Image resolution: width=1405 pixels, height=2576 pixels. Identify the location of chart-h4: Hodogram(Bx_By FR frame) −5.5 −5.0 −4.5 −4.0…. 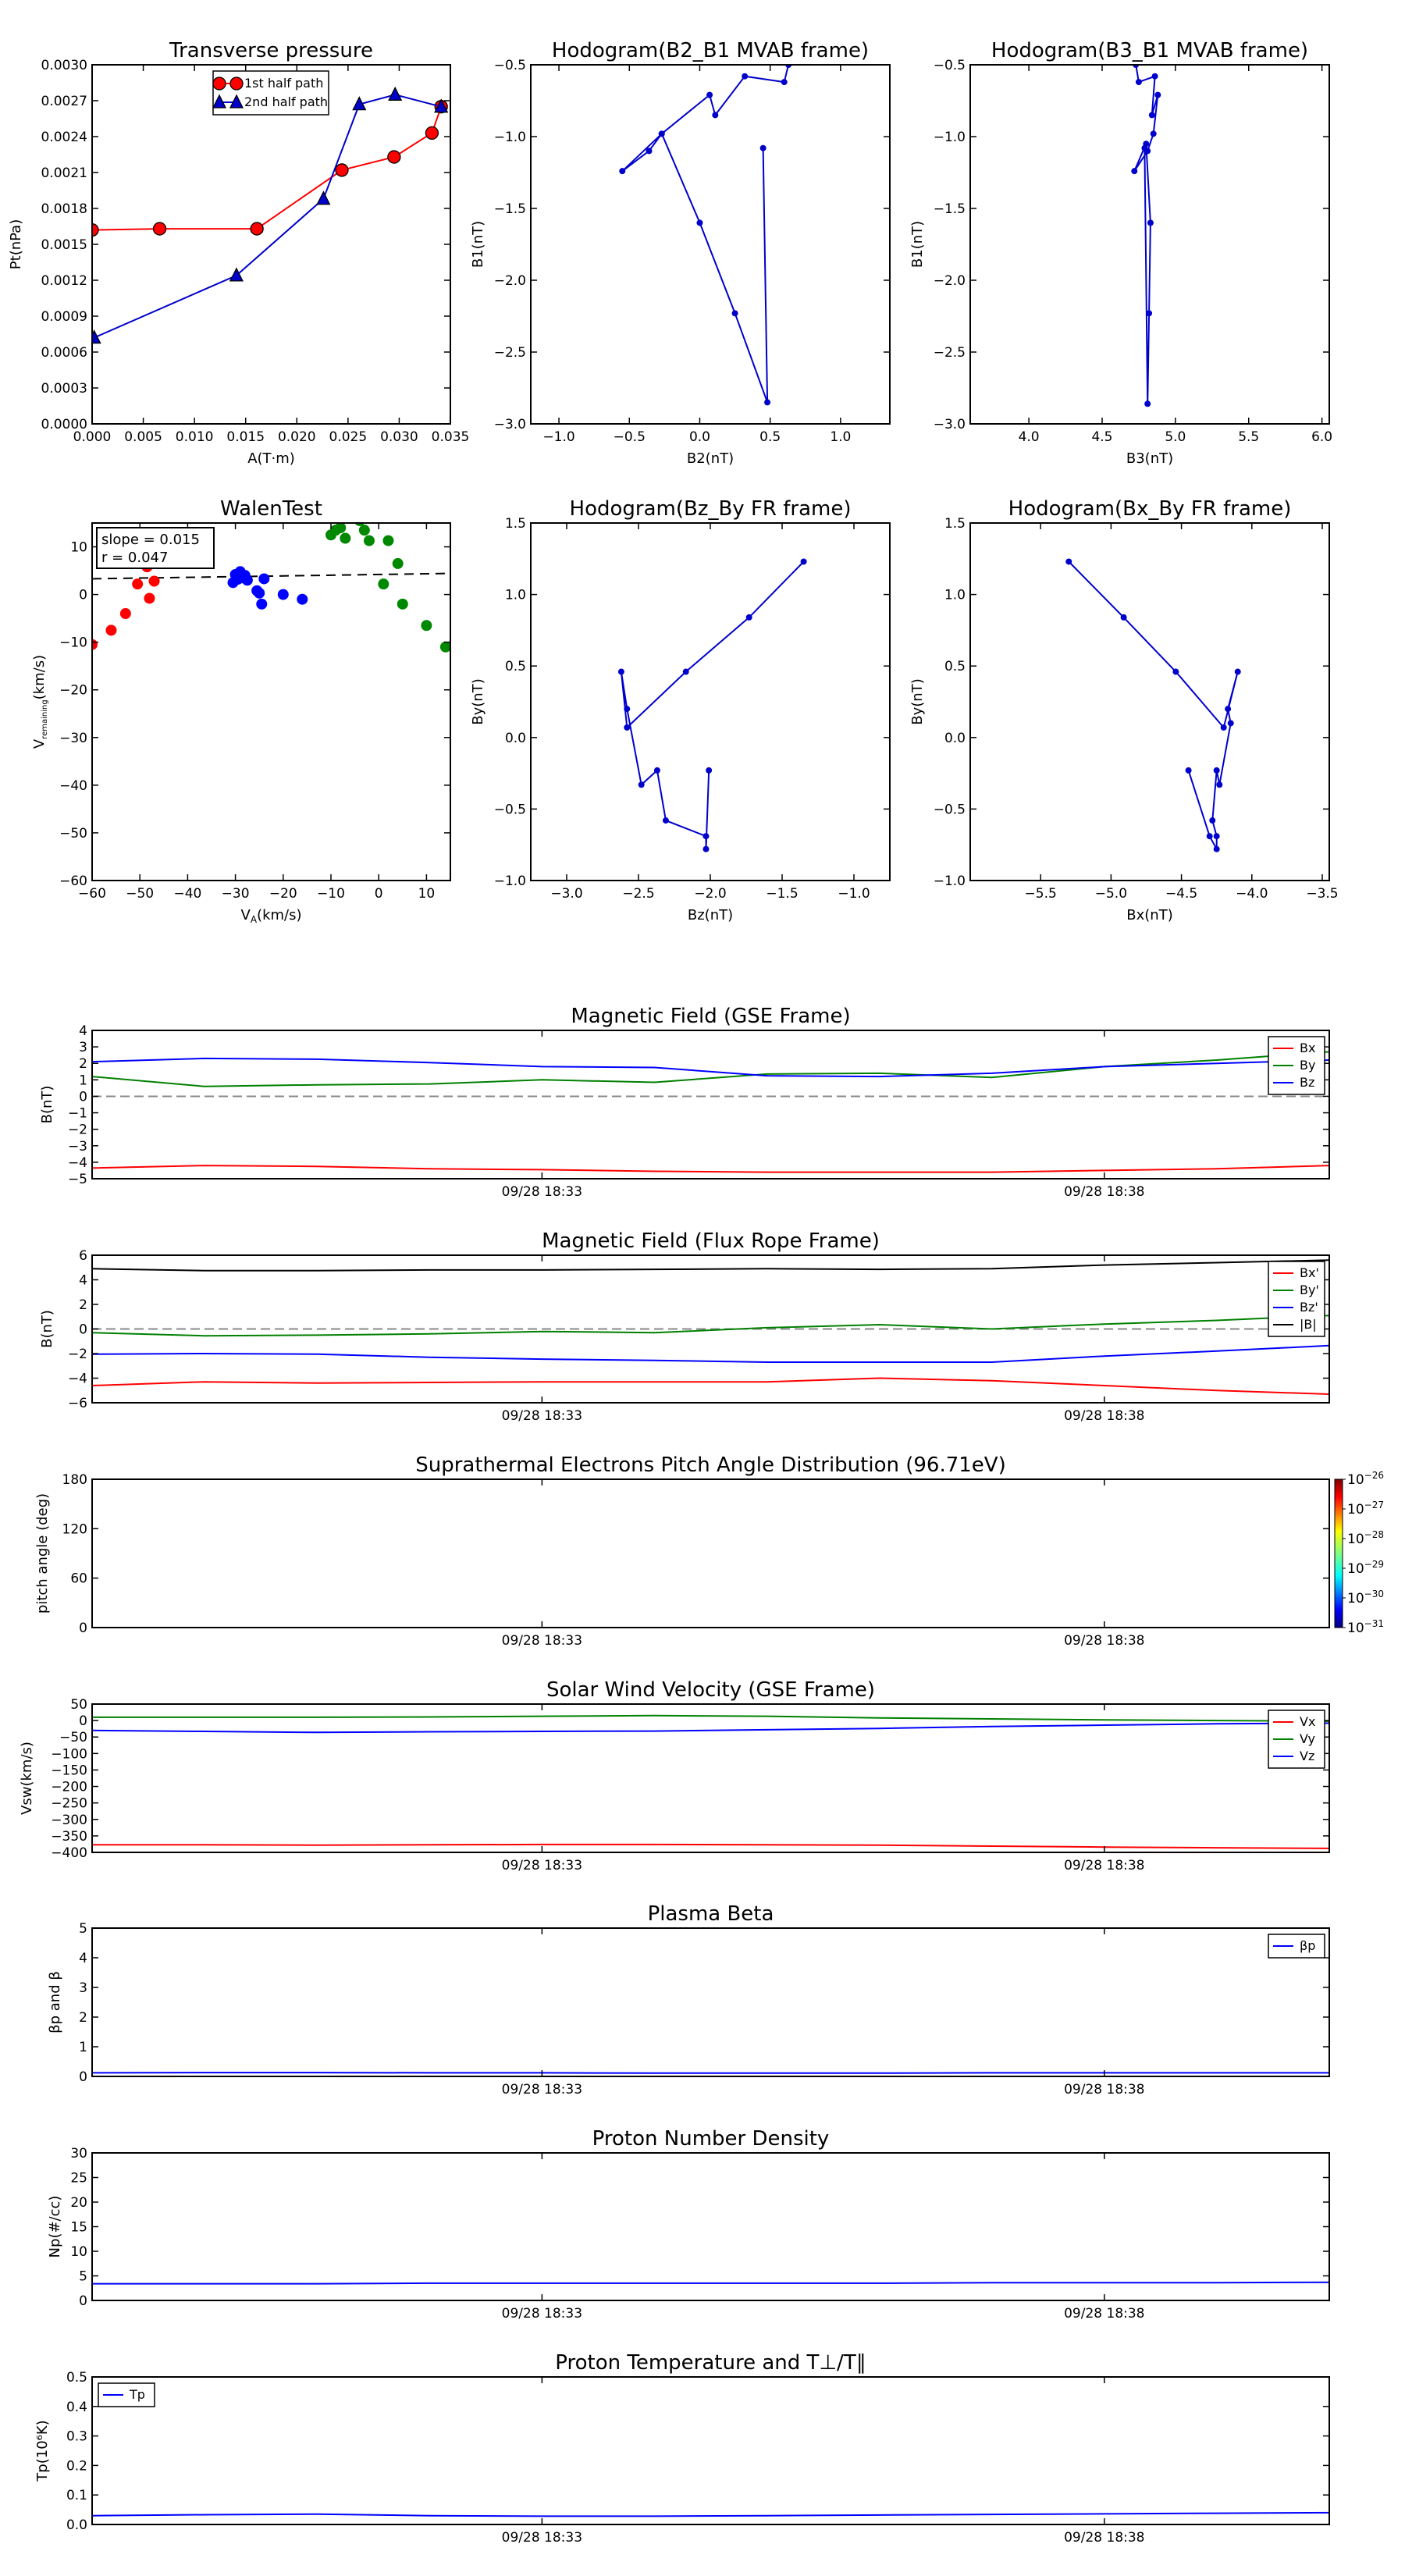
(1124, 710).